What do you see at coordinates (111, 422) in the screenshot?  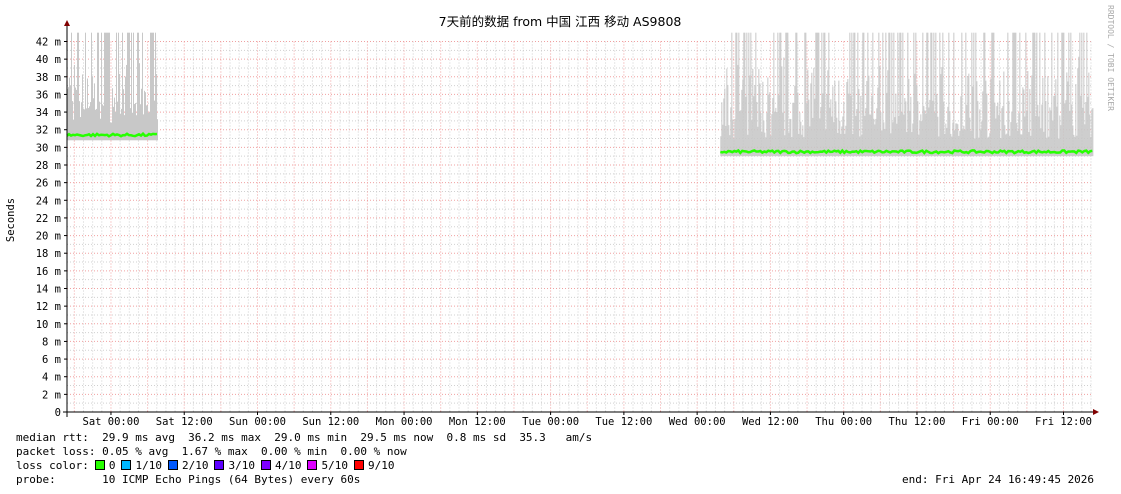 I see `x-tick-label: Sat 00:00` at bounding box center [111, 422].